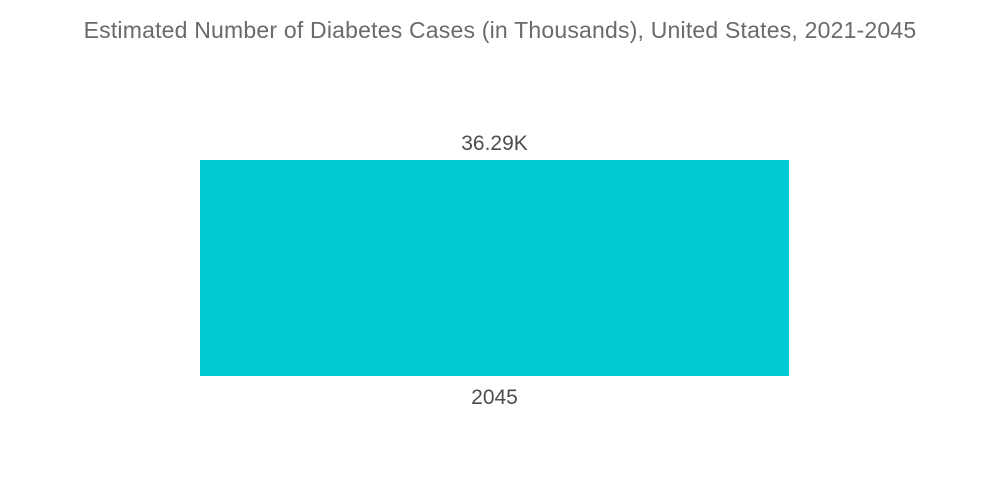  I want to click on bar-value-label: 36.29K, so click(494, 143).